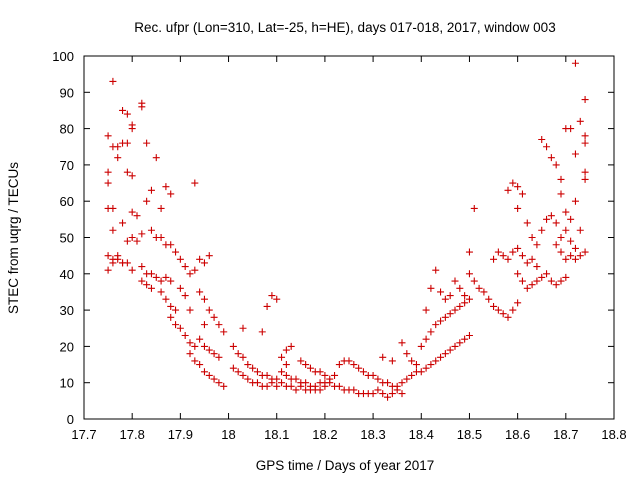  Describe the element at coordinates (67, 165) in the screenshot. I see `y-tick-label: 70` at that location.